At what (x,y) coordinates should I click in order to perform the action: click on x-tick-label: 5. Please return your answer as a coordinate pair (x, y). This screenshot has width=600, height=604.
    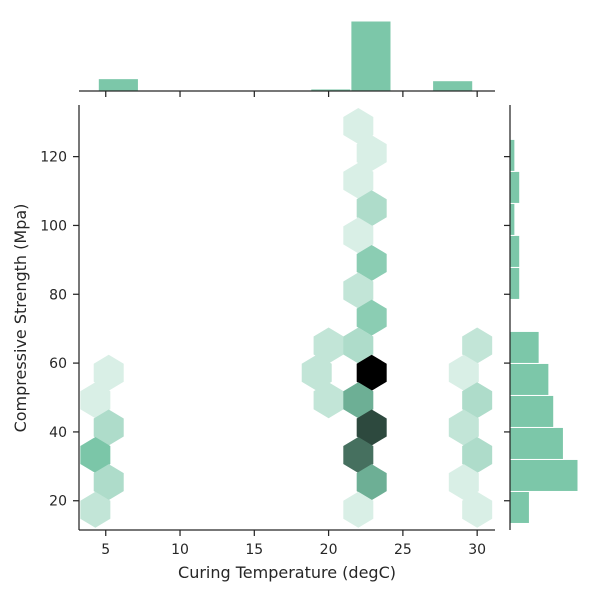
    Looking at the image, I should click on (105, 550).